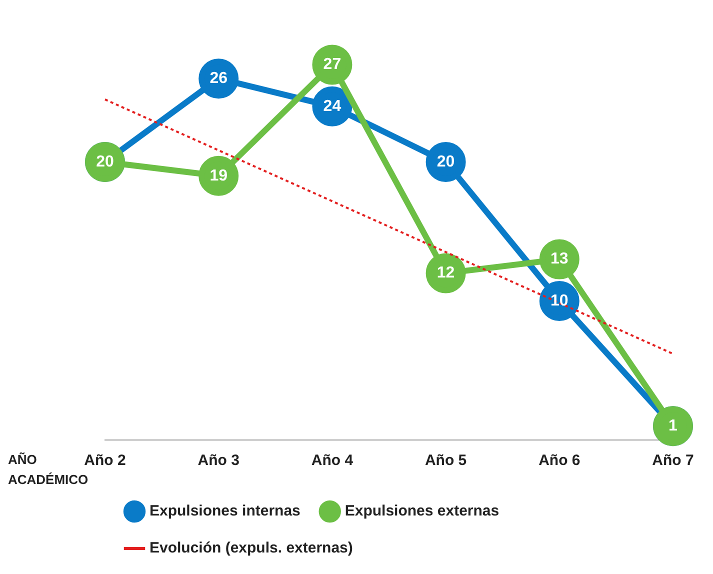 The width and height of the screenshot is (713, 574). I want to click on x-tick-label: Año 5, so click(445, 461).